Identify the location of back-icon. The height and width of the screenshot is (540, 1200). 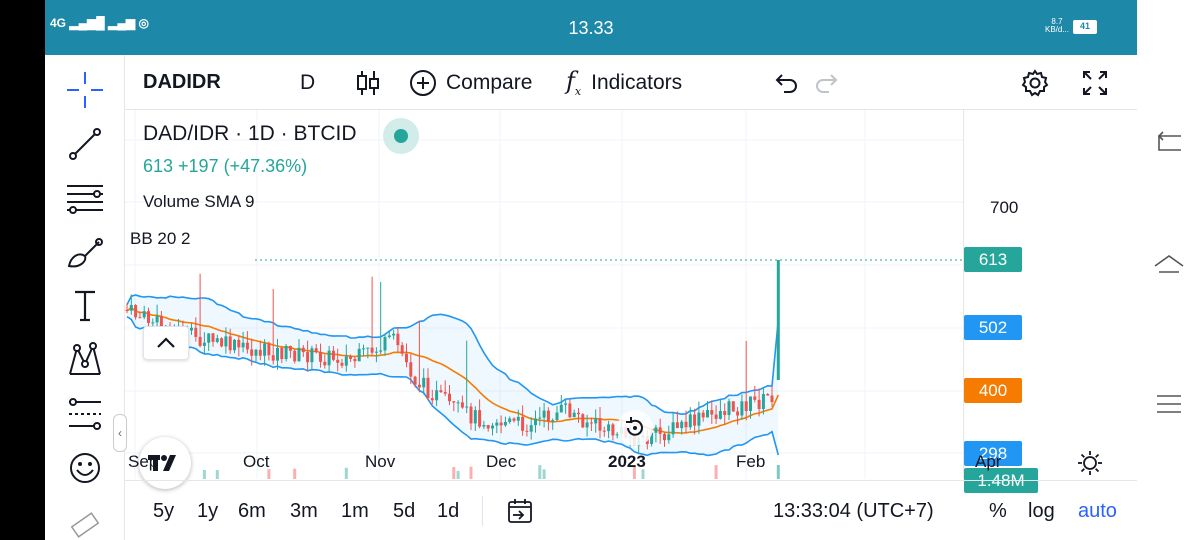
(1169, 144).